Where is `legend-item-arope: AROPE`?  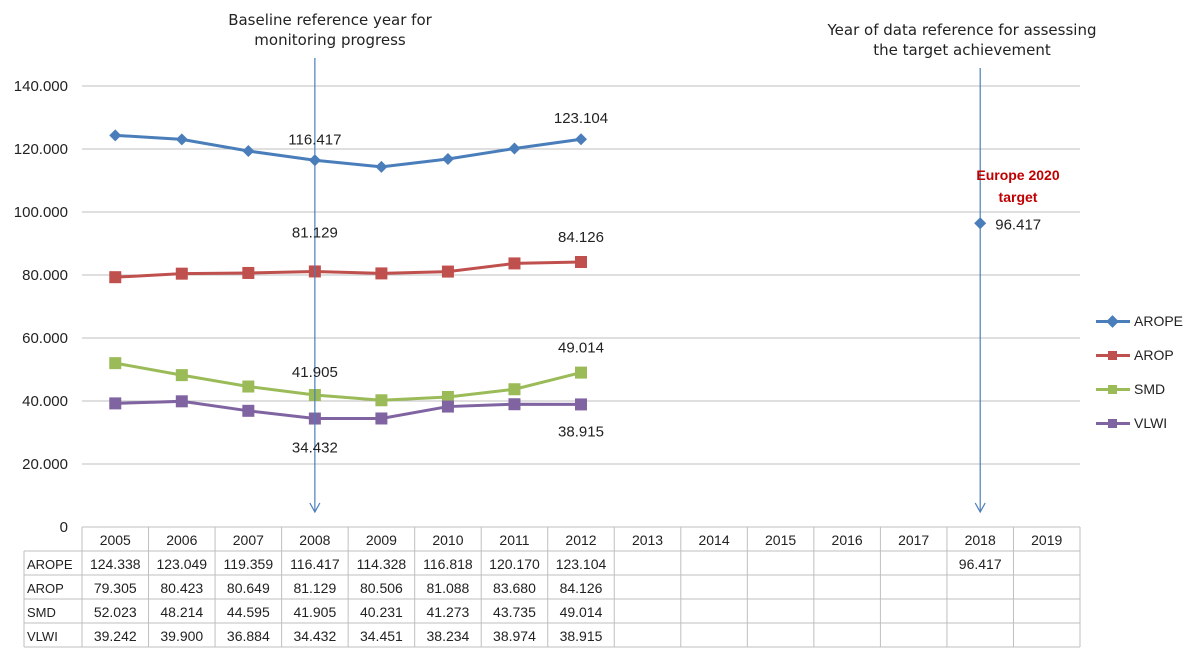 legend-item-arope: AROPE is located at coordinates (1139, 321).